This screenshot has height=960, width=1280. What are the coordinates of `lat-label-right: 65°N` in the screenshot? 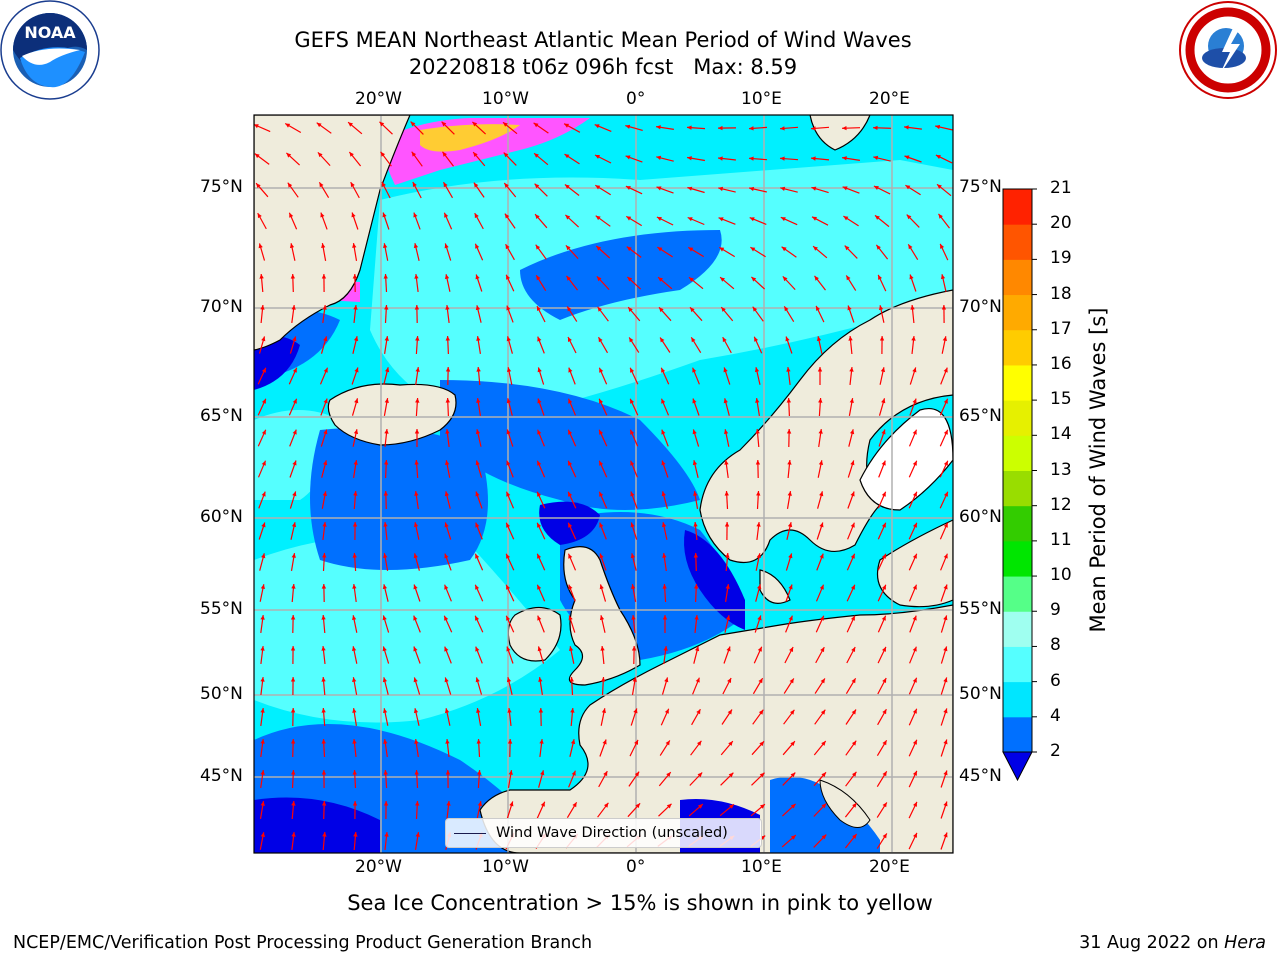 It's located at (980, 416).